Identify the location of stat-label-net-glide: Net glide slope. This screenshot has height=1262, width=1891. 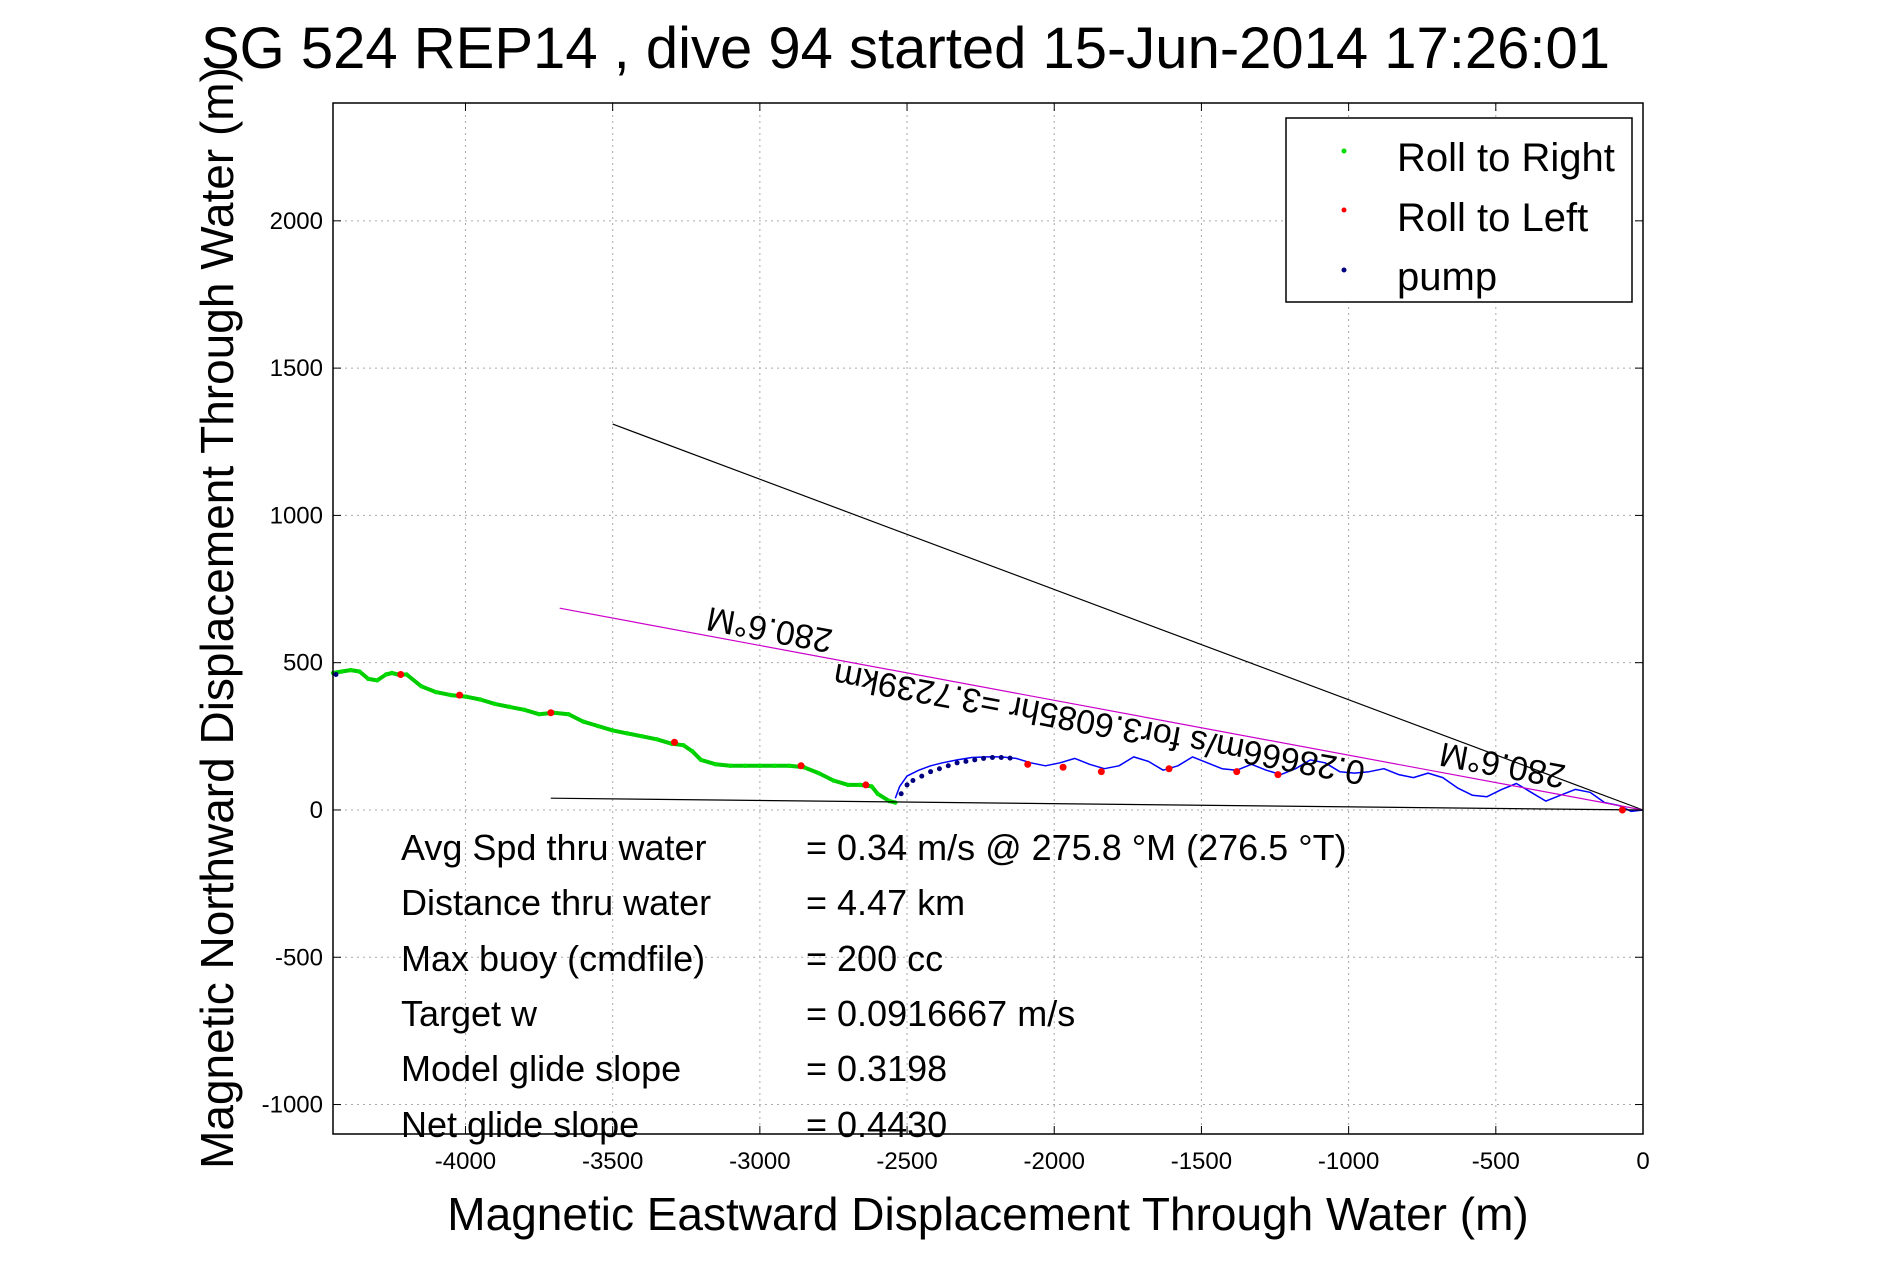
(520, 1124).